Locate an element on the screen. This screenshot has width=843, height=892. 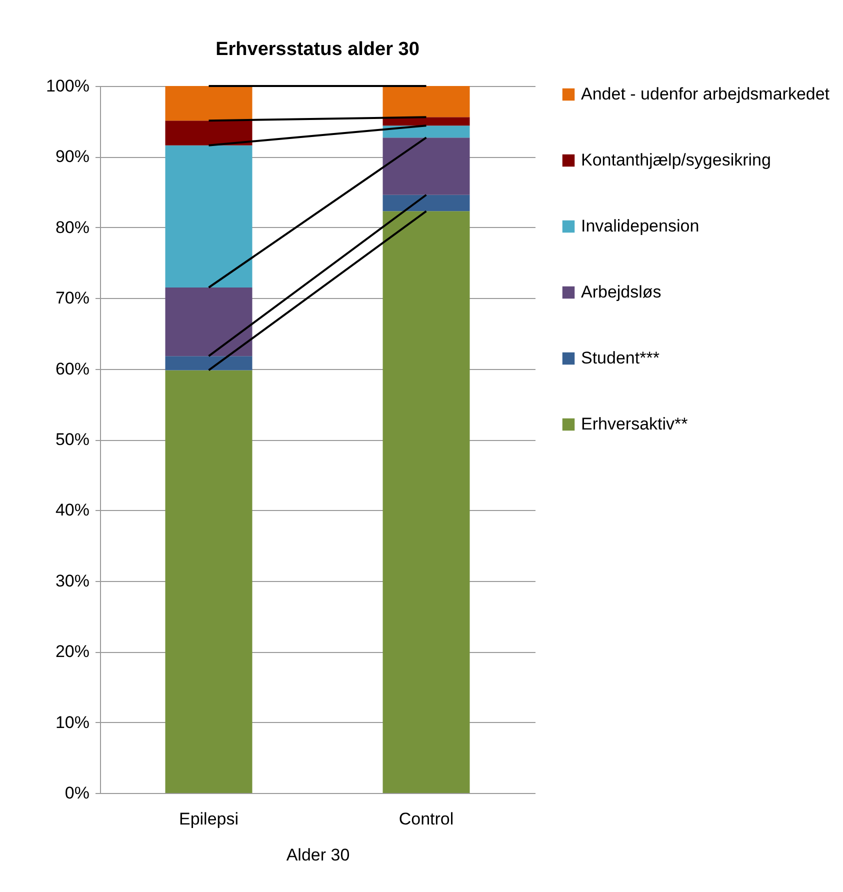
y-tick-label: 30% is located at coordinates (72, 580).